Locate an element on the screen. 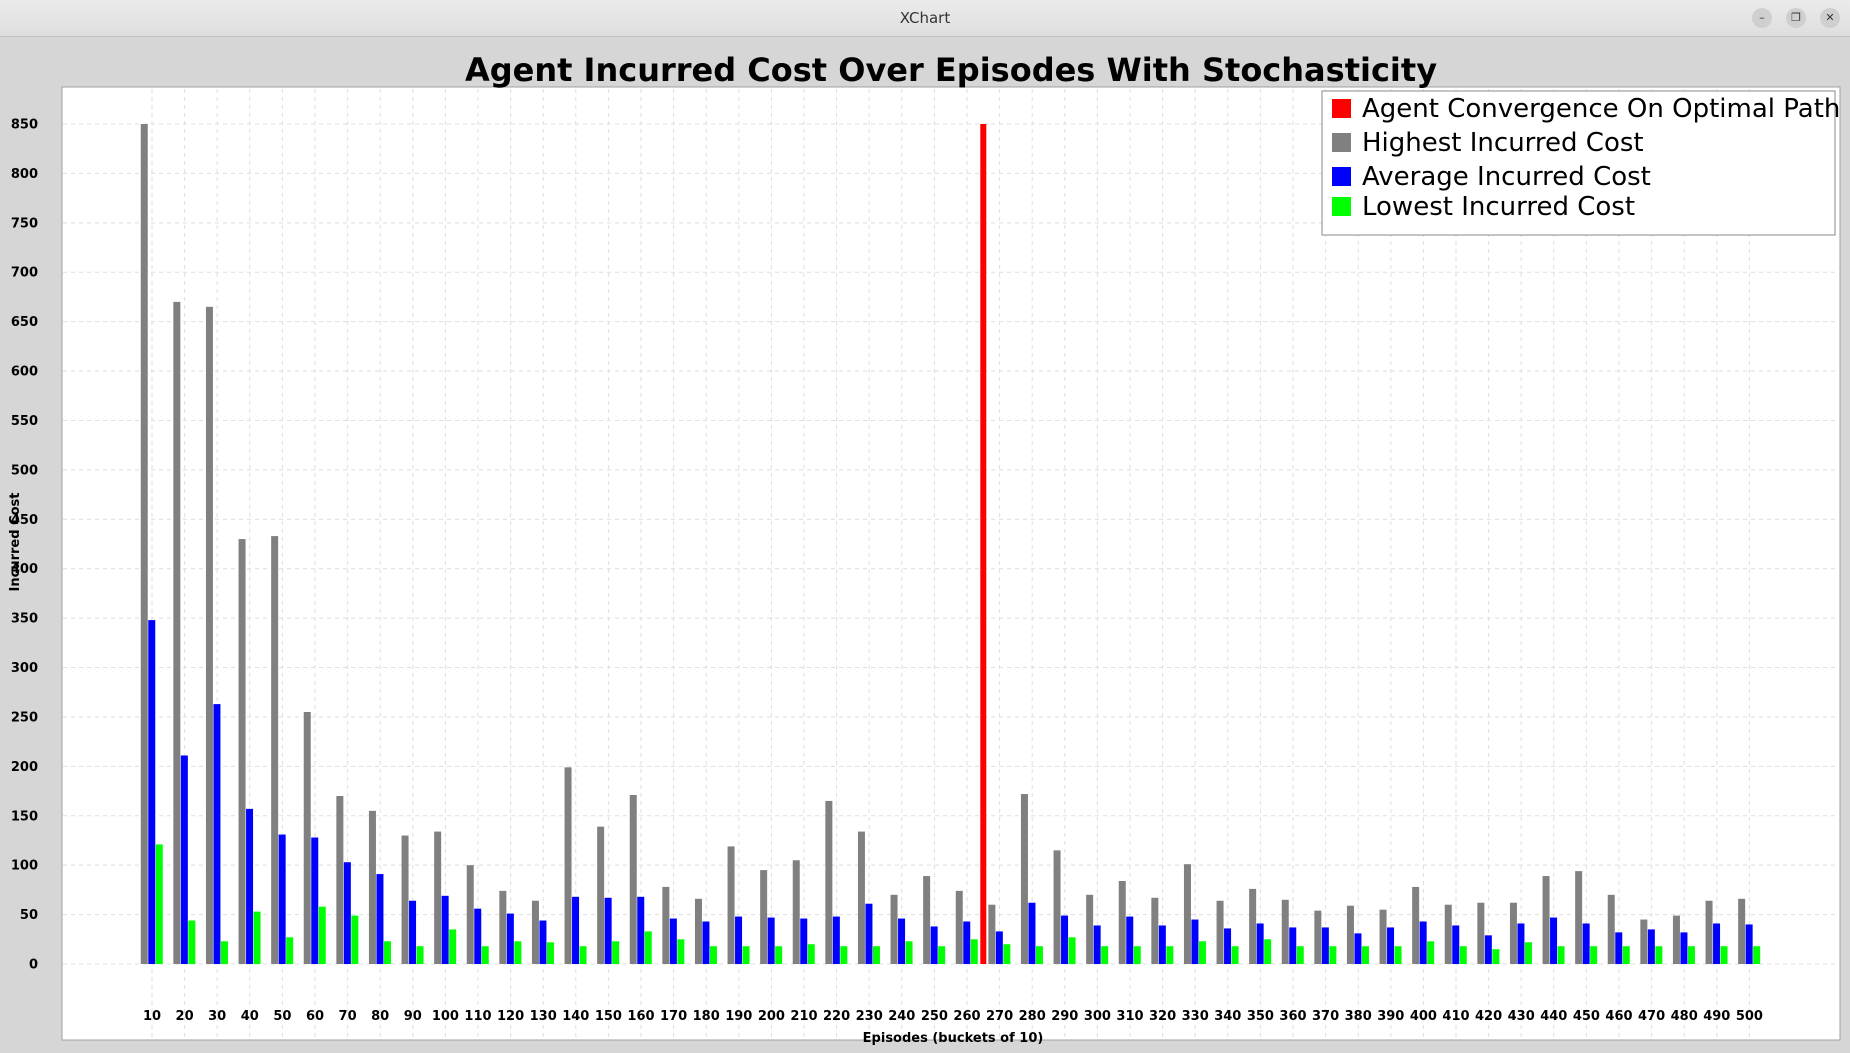 The height and width of the screenshot is (1053, 1850). x-tick-label: 230 is located at coordinates (869, 1016).